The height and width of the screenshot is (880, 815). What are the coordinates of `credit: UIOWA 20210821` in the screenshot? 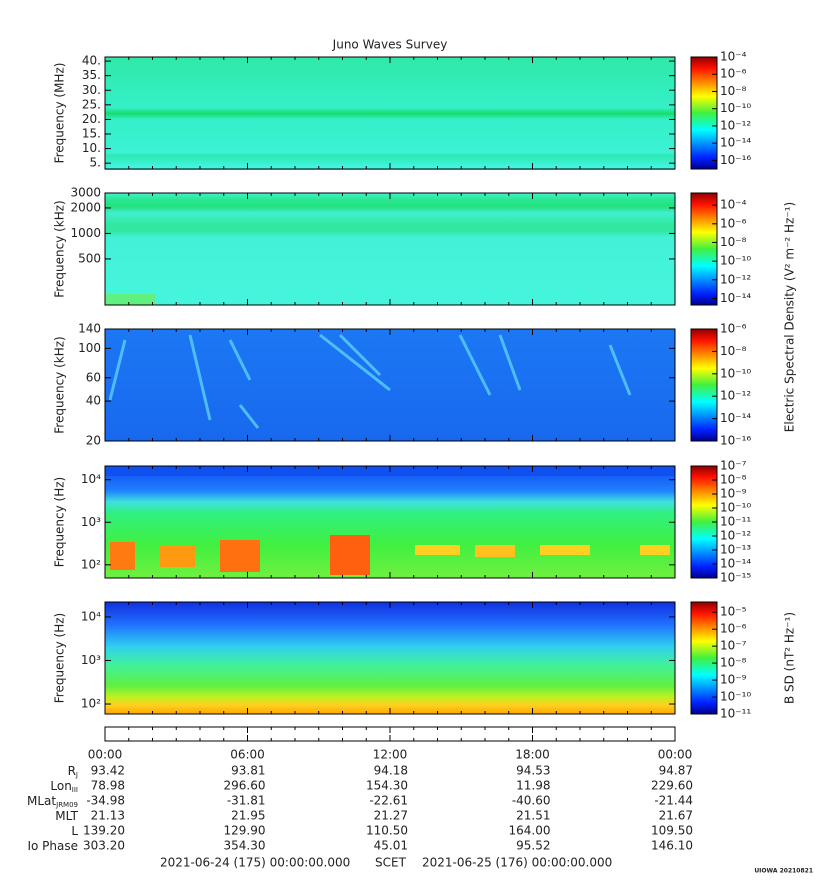 It's located at (783, 871).